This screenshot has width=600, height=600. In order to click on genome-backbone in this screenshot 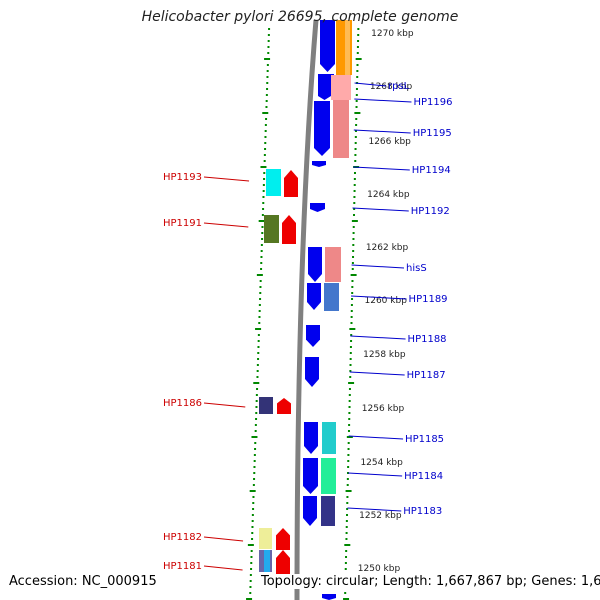, I will do `click(306, 309)`.